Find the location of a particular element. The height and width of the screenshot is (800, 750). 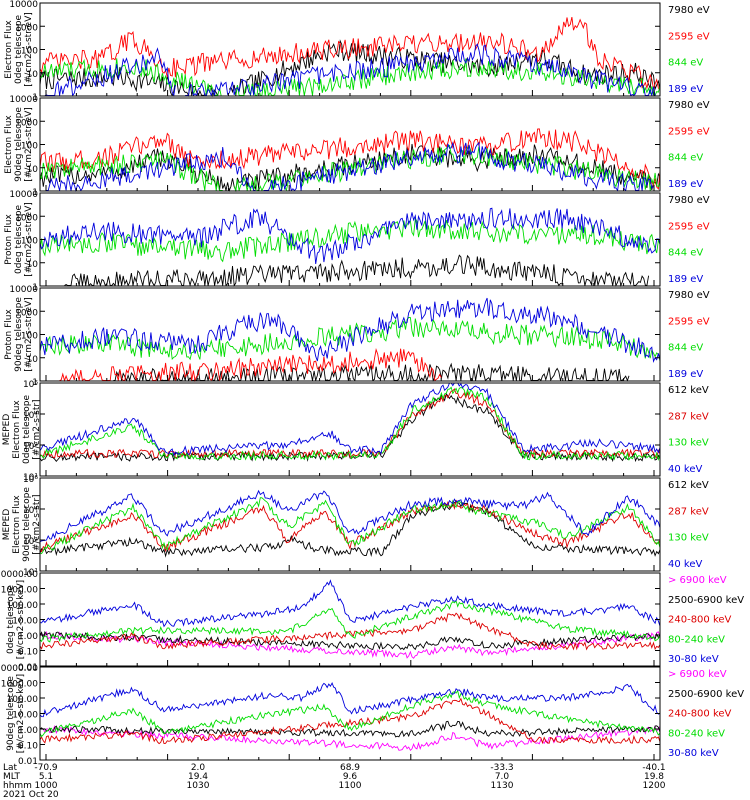

y-axis-label: MEPED is located at coordinates (7, 430).